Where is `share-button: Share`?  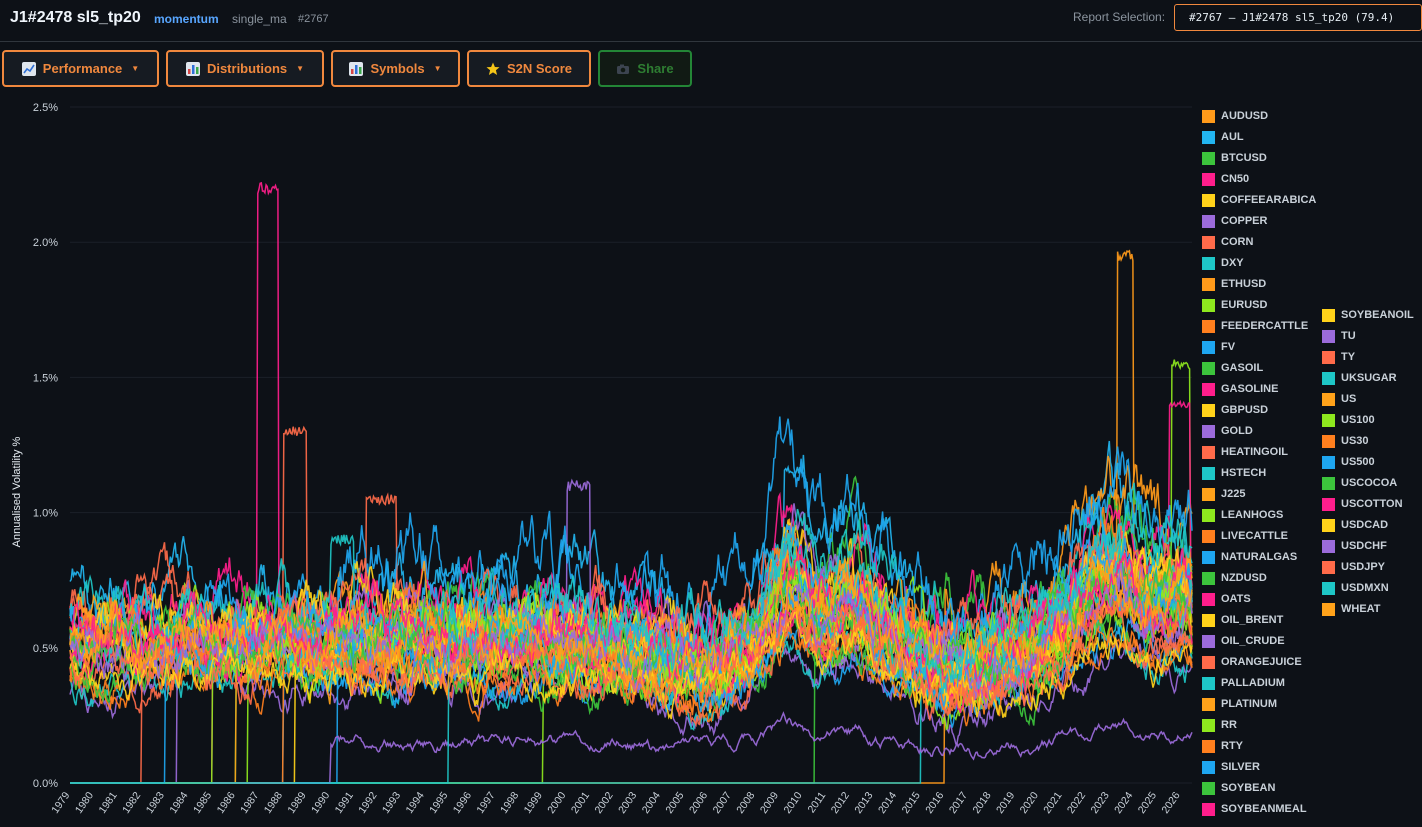
share-button: Share is located at coordinates (645, 68).